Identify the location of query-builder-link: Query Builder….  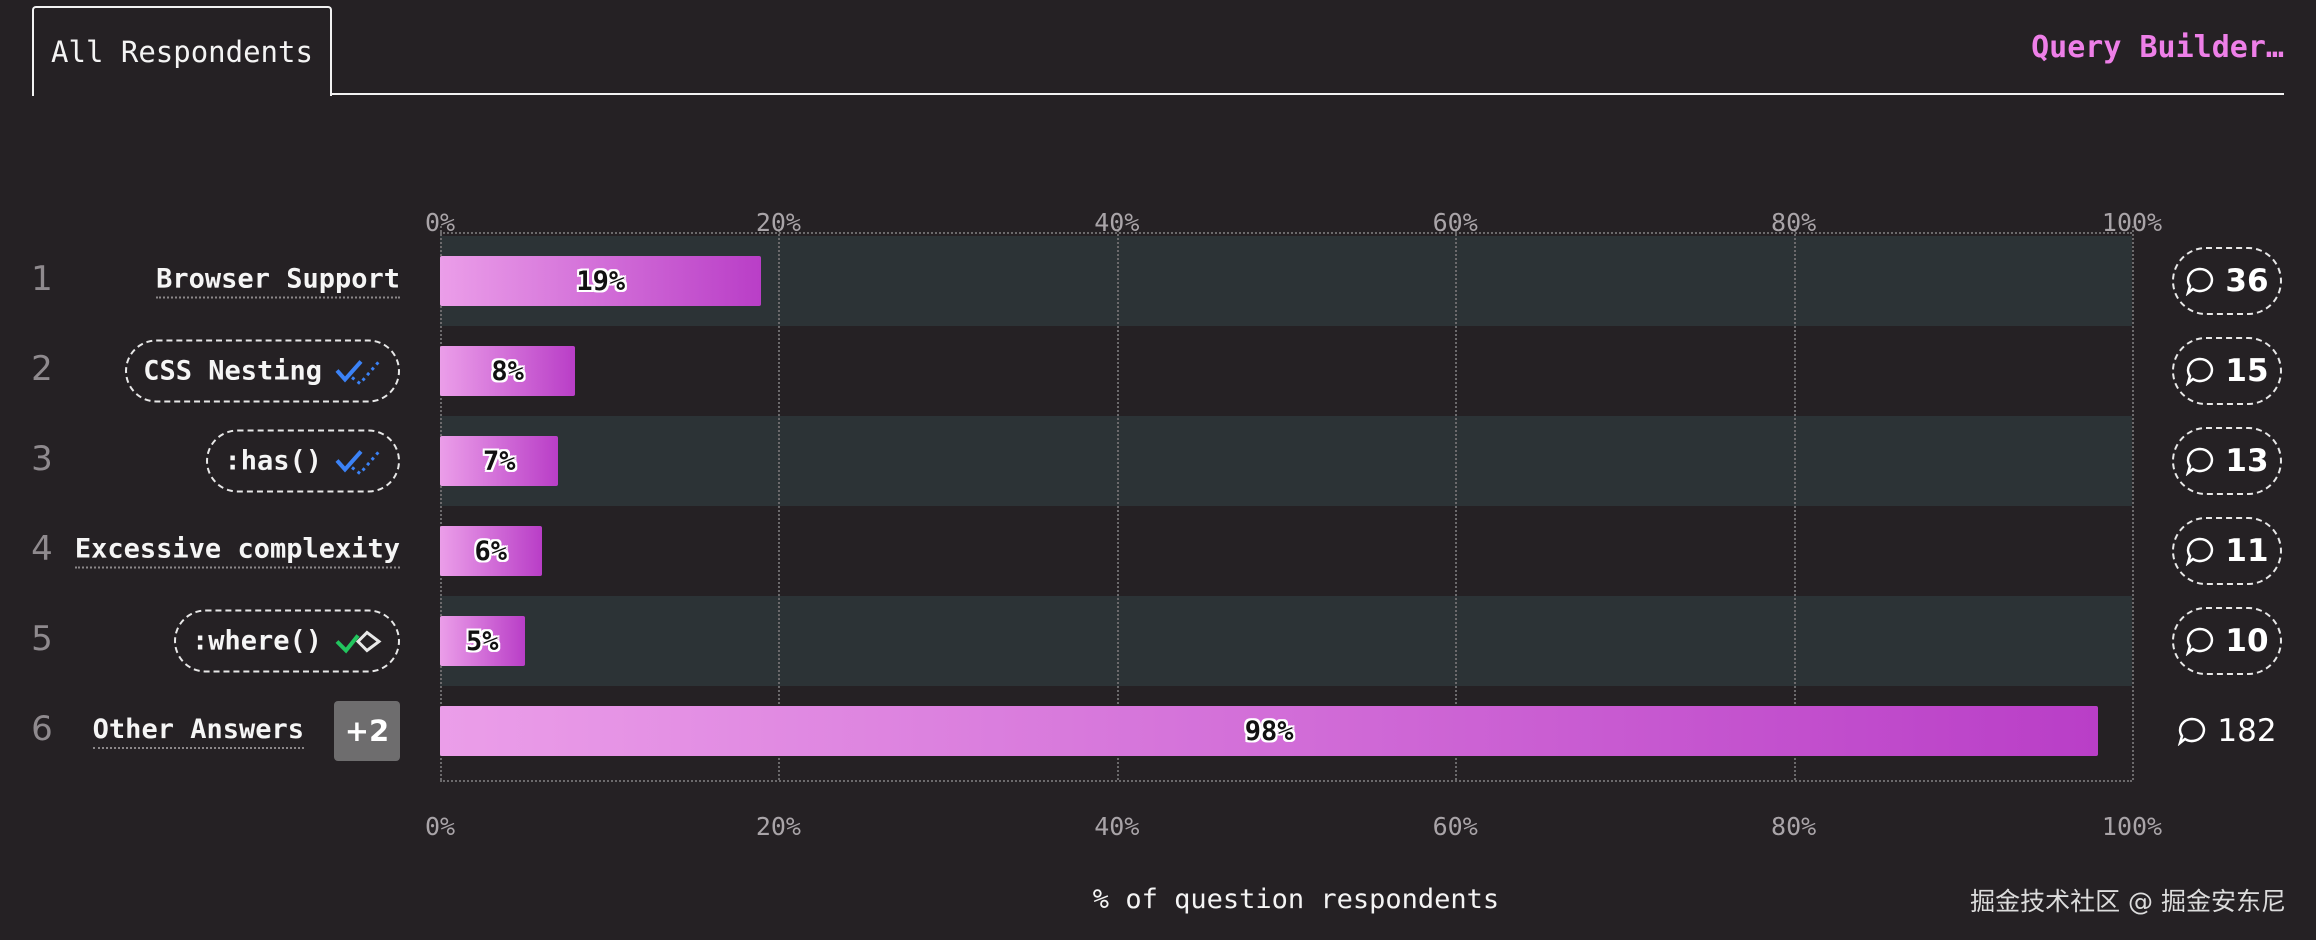
(2157, 47).